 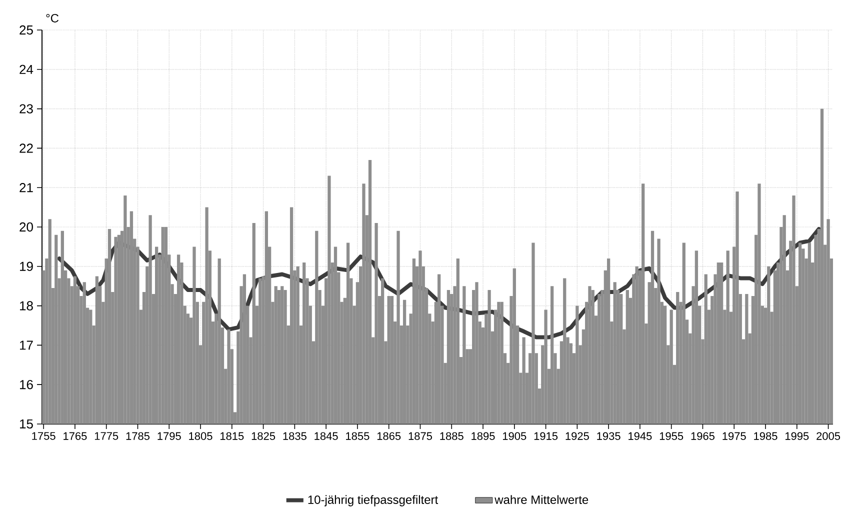 What do you see at coordinates (541, 499) in the screenshot?
I see `legend-label: wahre Mittelwerte` at bounding box center [541, 499].